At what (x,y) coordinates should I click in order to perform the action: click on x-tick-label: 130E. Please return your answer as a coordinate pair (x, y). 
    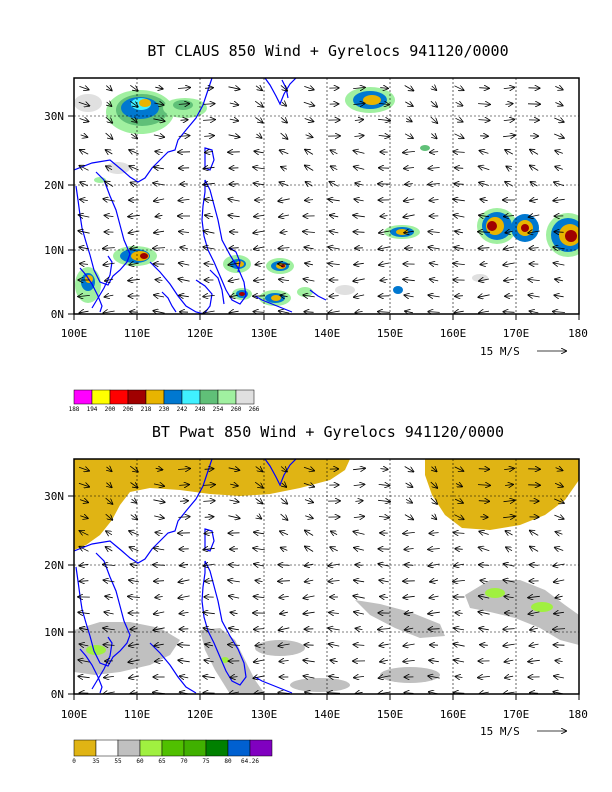
    Looking at the image, I should click on (264, 714).